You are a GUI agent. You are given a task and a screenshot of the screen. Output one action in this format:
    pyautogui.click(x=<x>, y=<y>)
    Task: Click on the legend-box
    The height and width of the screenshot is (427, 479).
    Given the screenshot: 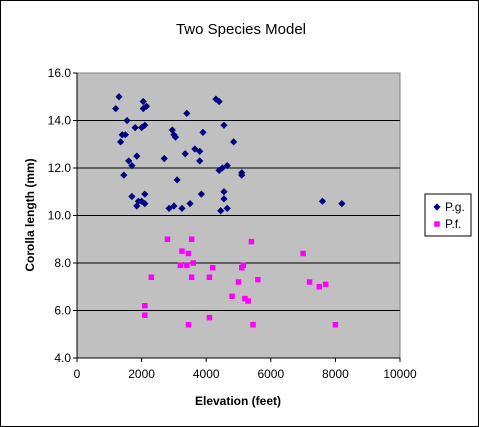 What is the action you would take?
    pyautogui.click(x=448, y=215)
    